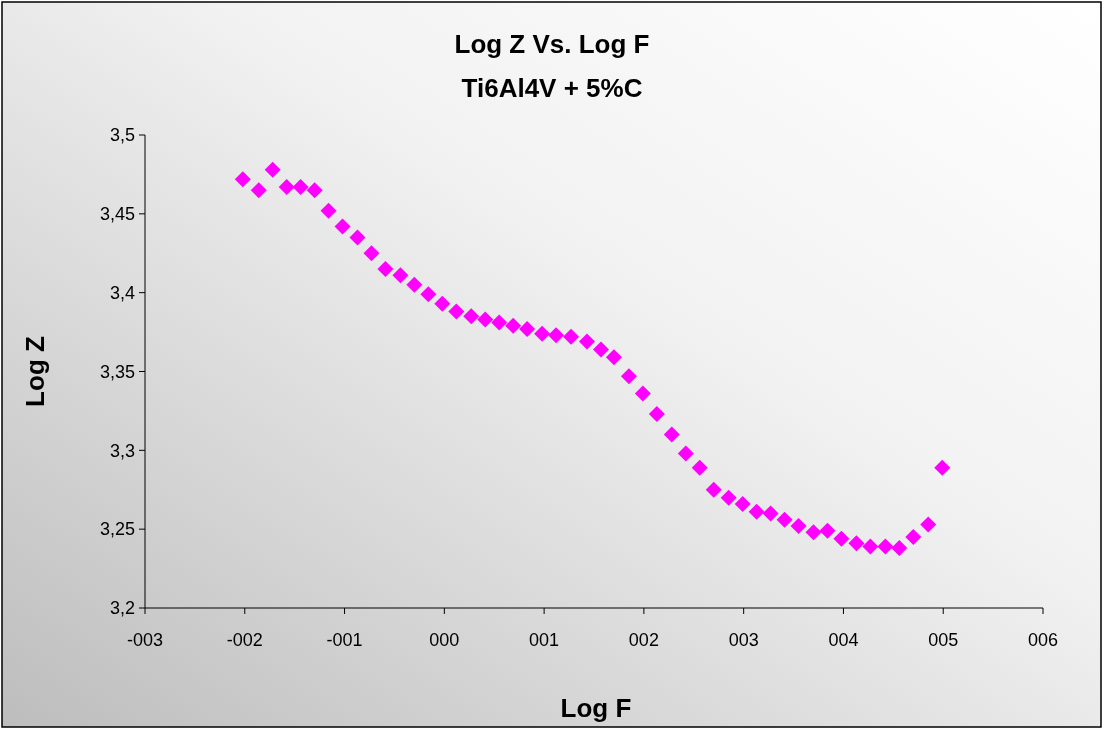 This screenshot has height=731, width=1105. Describe the element at coordinates (122, 135) in the screenshot. I see `y-tick-label: 3,5` at that location.